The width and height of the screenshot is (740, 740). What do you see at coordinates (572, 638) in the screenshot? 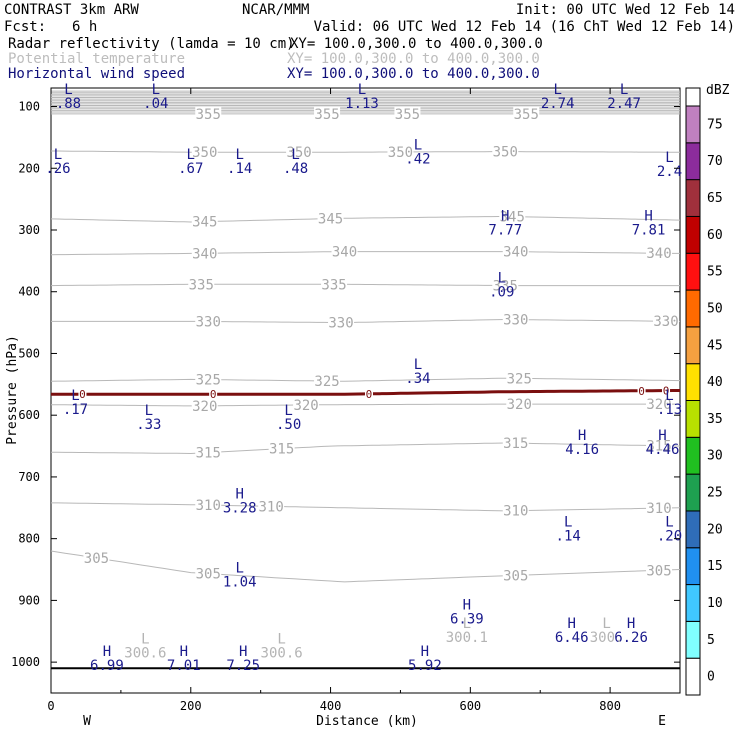
I see `wind-extremum-value: 6.46` at bounding box center [572, 638].